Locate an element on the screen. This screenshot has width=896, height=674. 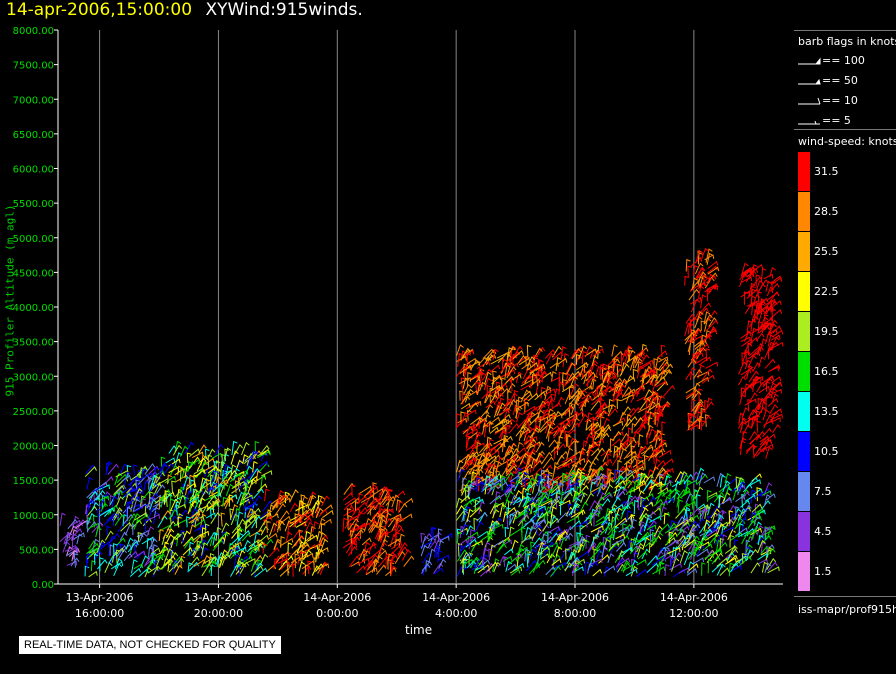
y-tick-label: 7000.00 is located at coordinates (33, 100).